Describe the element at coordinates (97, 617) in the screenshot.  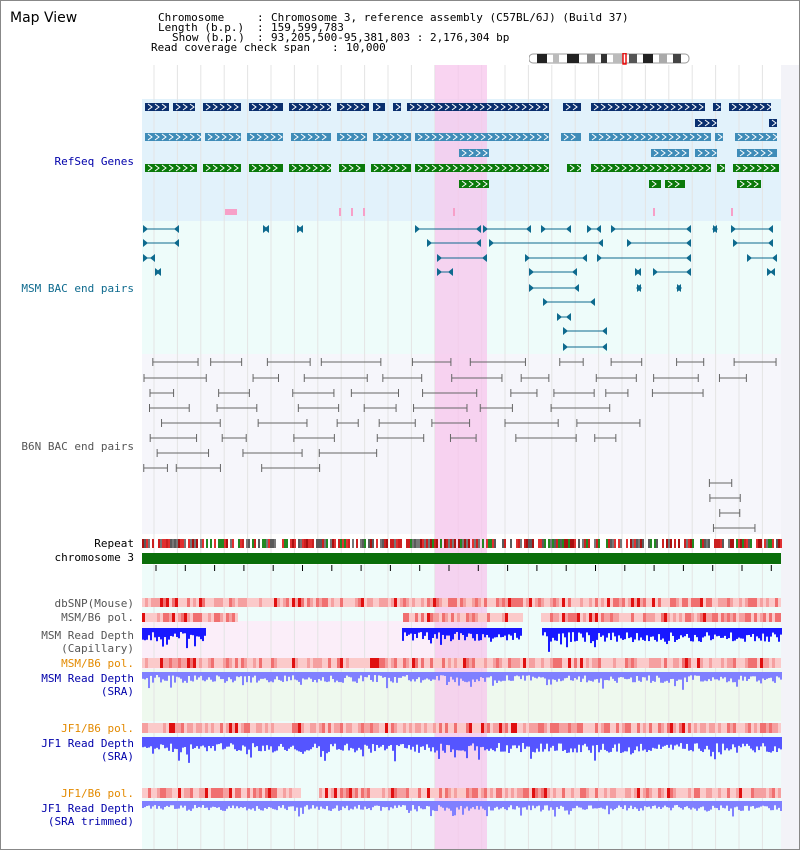
I see `track-label-msm-b6-pol: MSM/B6 pol.` at that location.